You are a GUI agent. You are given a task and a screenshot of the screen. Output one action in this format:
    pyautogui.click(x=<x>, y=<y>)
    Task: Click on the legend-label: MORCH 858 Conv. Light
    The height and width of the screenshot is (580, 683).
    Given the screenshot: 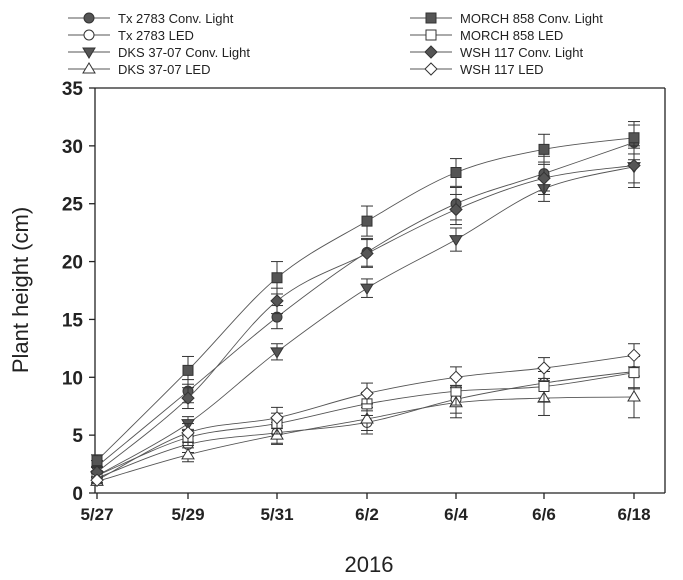 What is the action you would take?
    pyautogui.click(x=531, y=18)
    